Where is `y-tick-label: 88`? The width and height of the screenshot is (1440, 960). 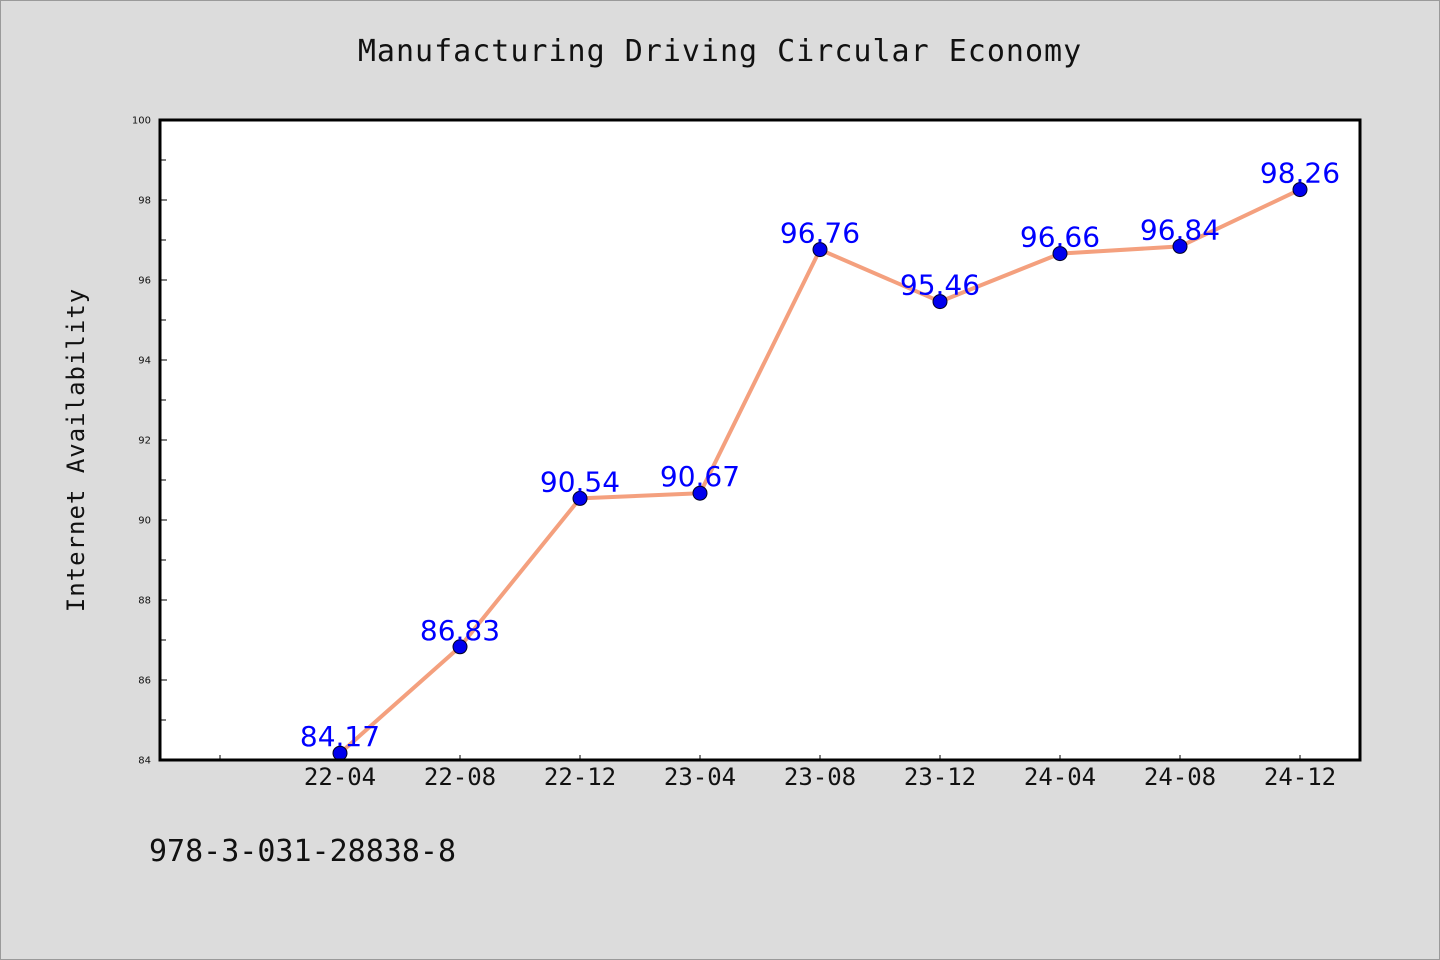 y-tick-label: 88 is located at coordinates (144, 601).